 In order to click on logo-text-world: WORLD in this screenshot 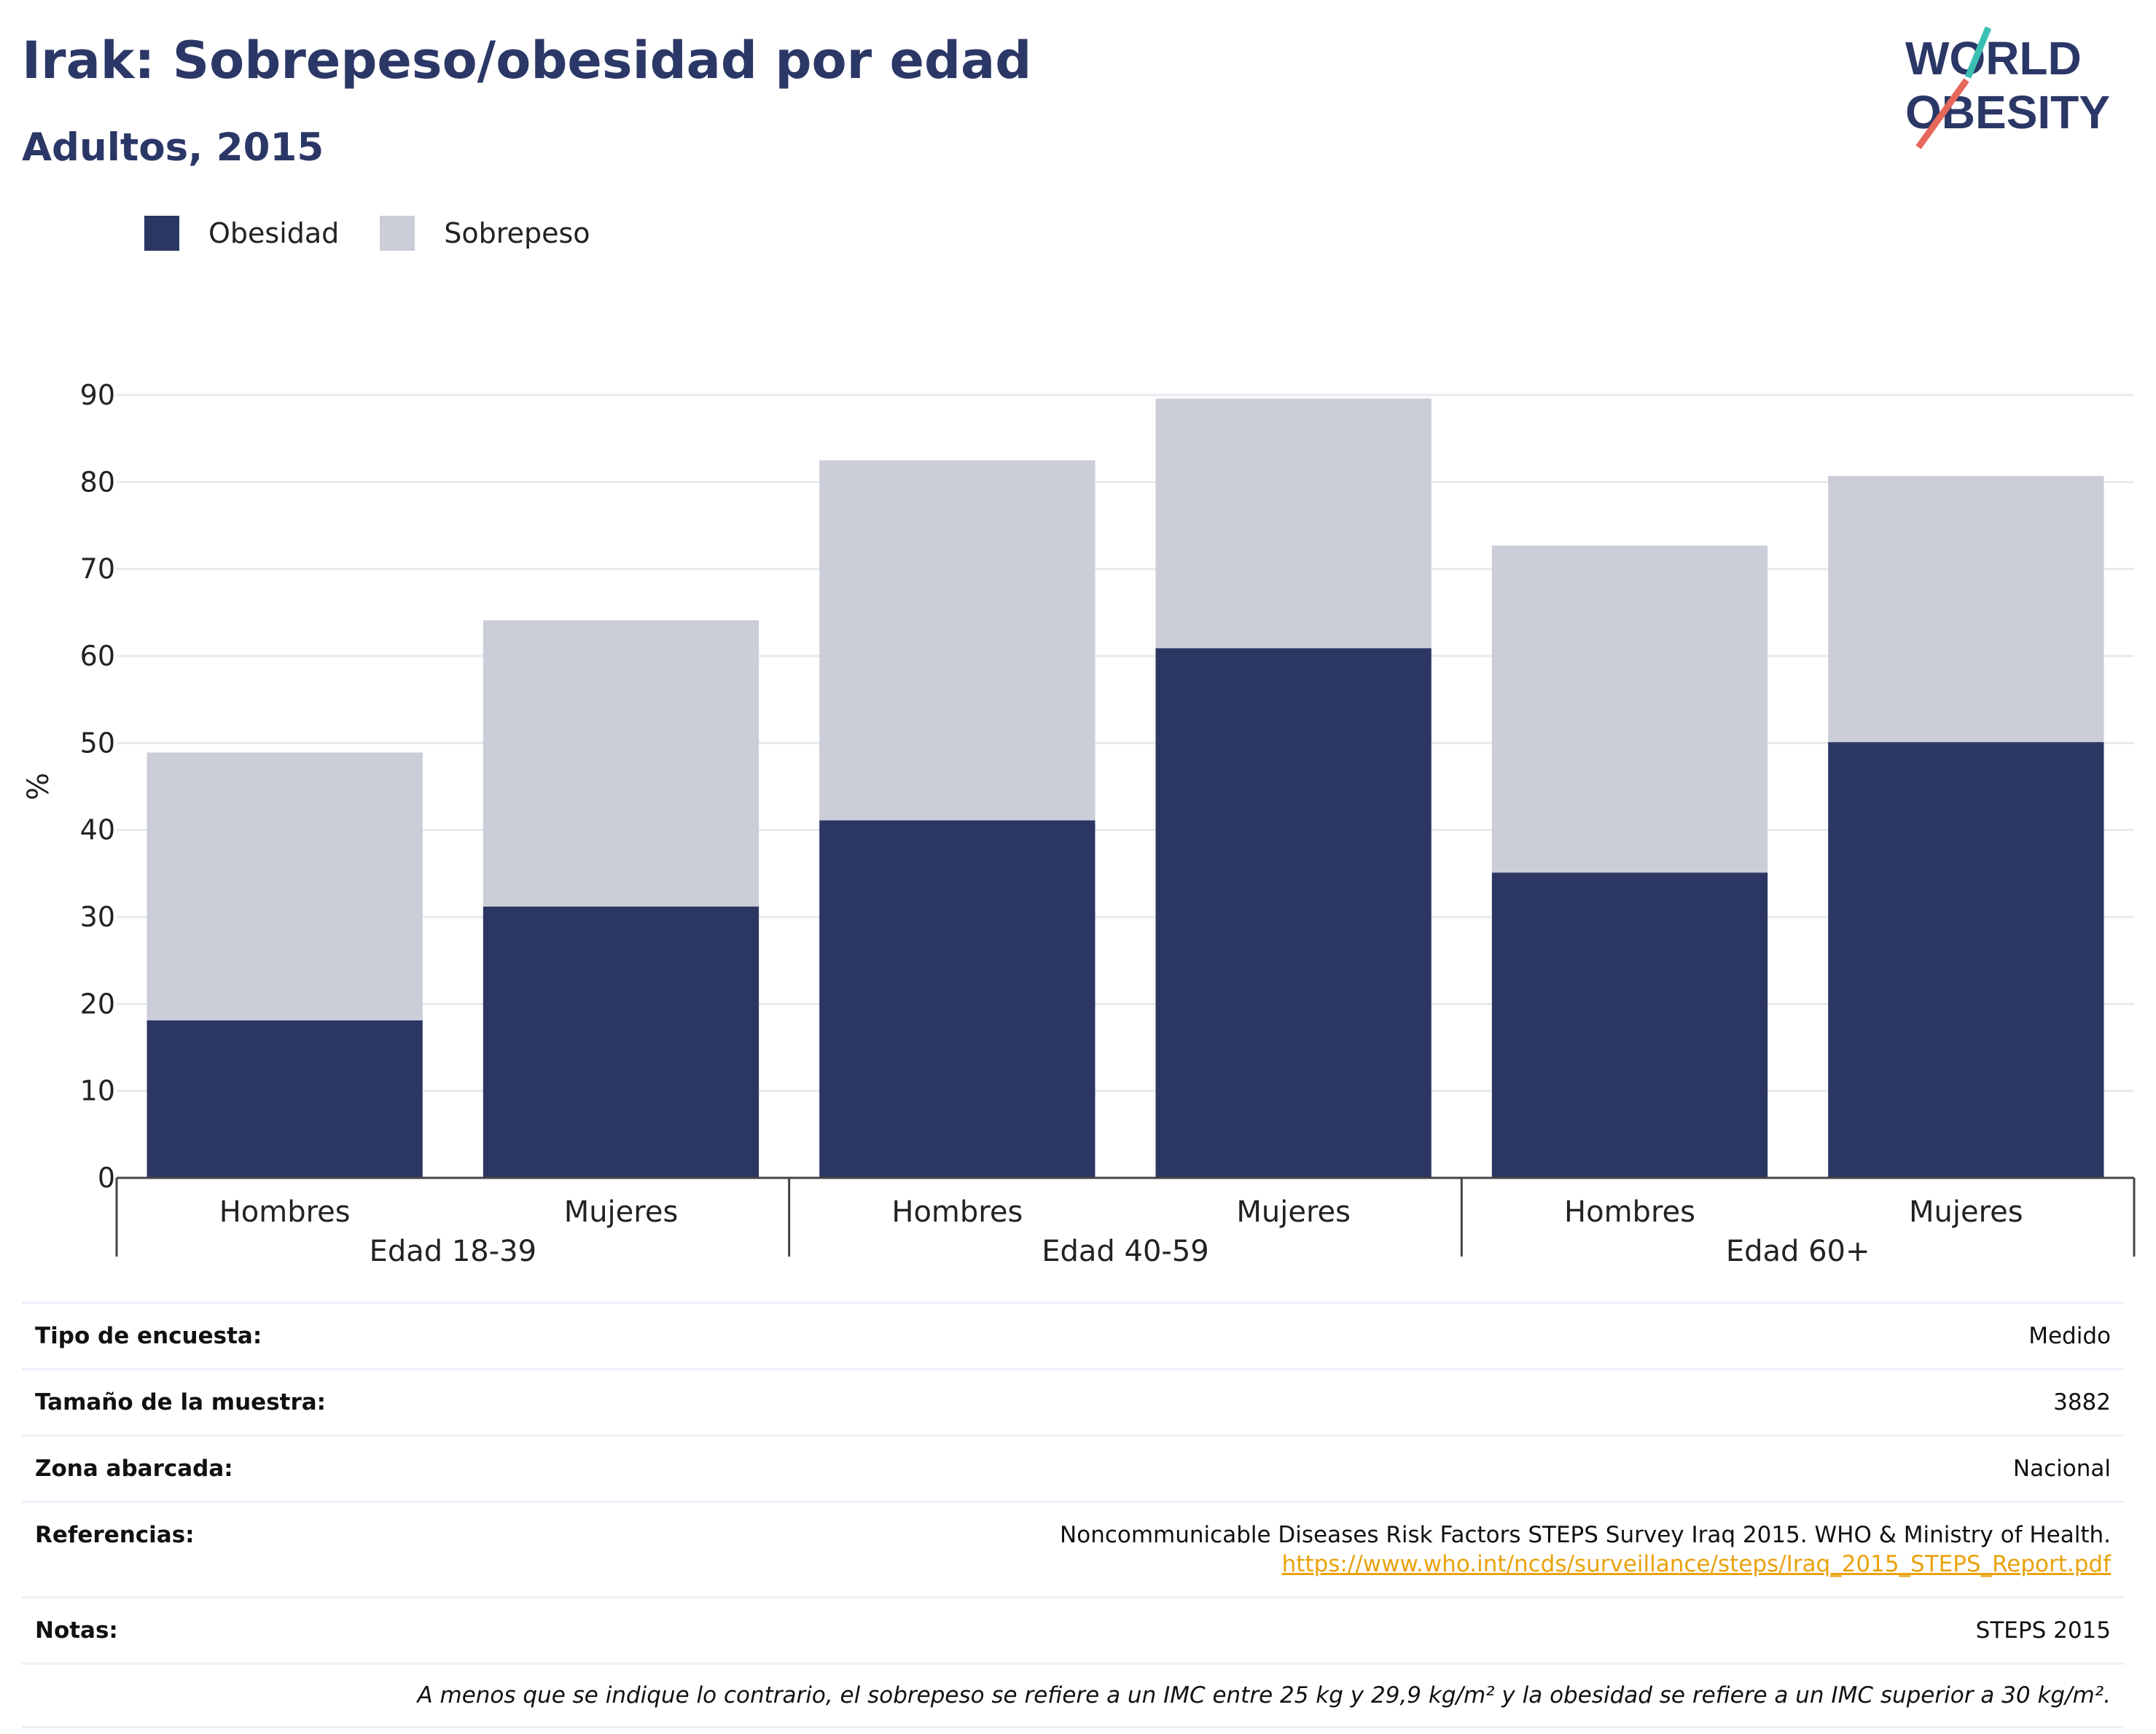, I will do `click(1994, 59)`.